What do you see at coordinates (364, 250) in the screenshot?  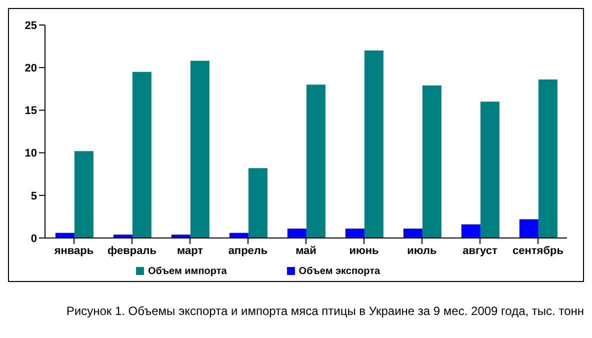 I see `x-tick-label: июнь` at bounding box center [364, 250].